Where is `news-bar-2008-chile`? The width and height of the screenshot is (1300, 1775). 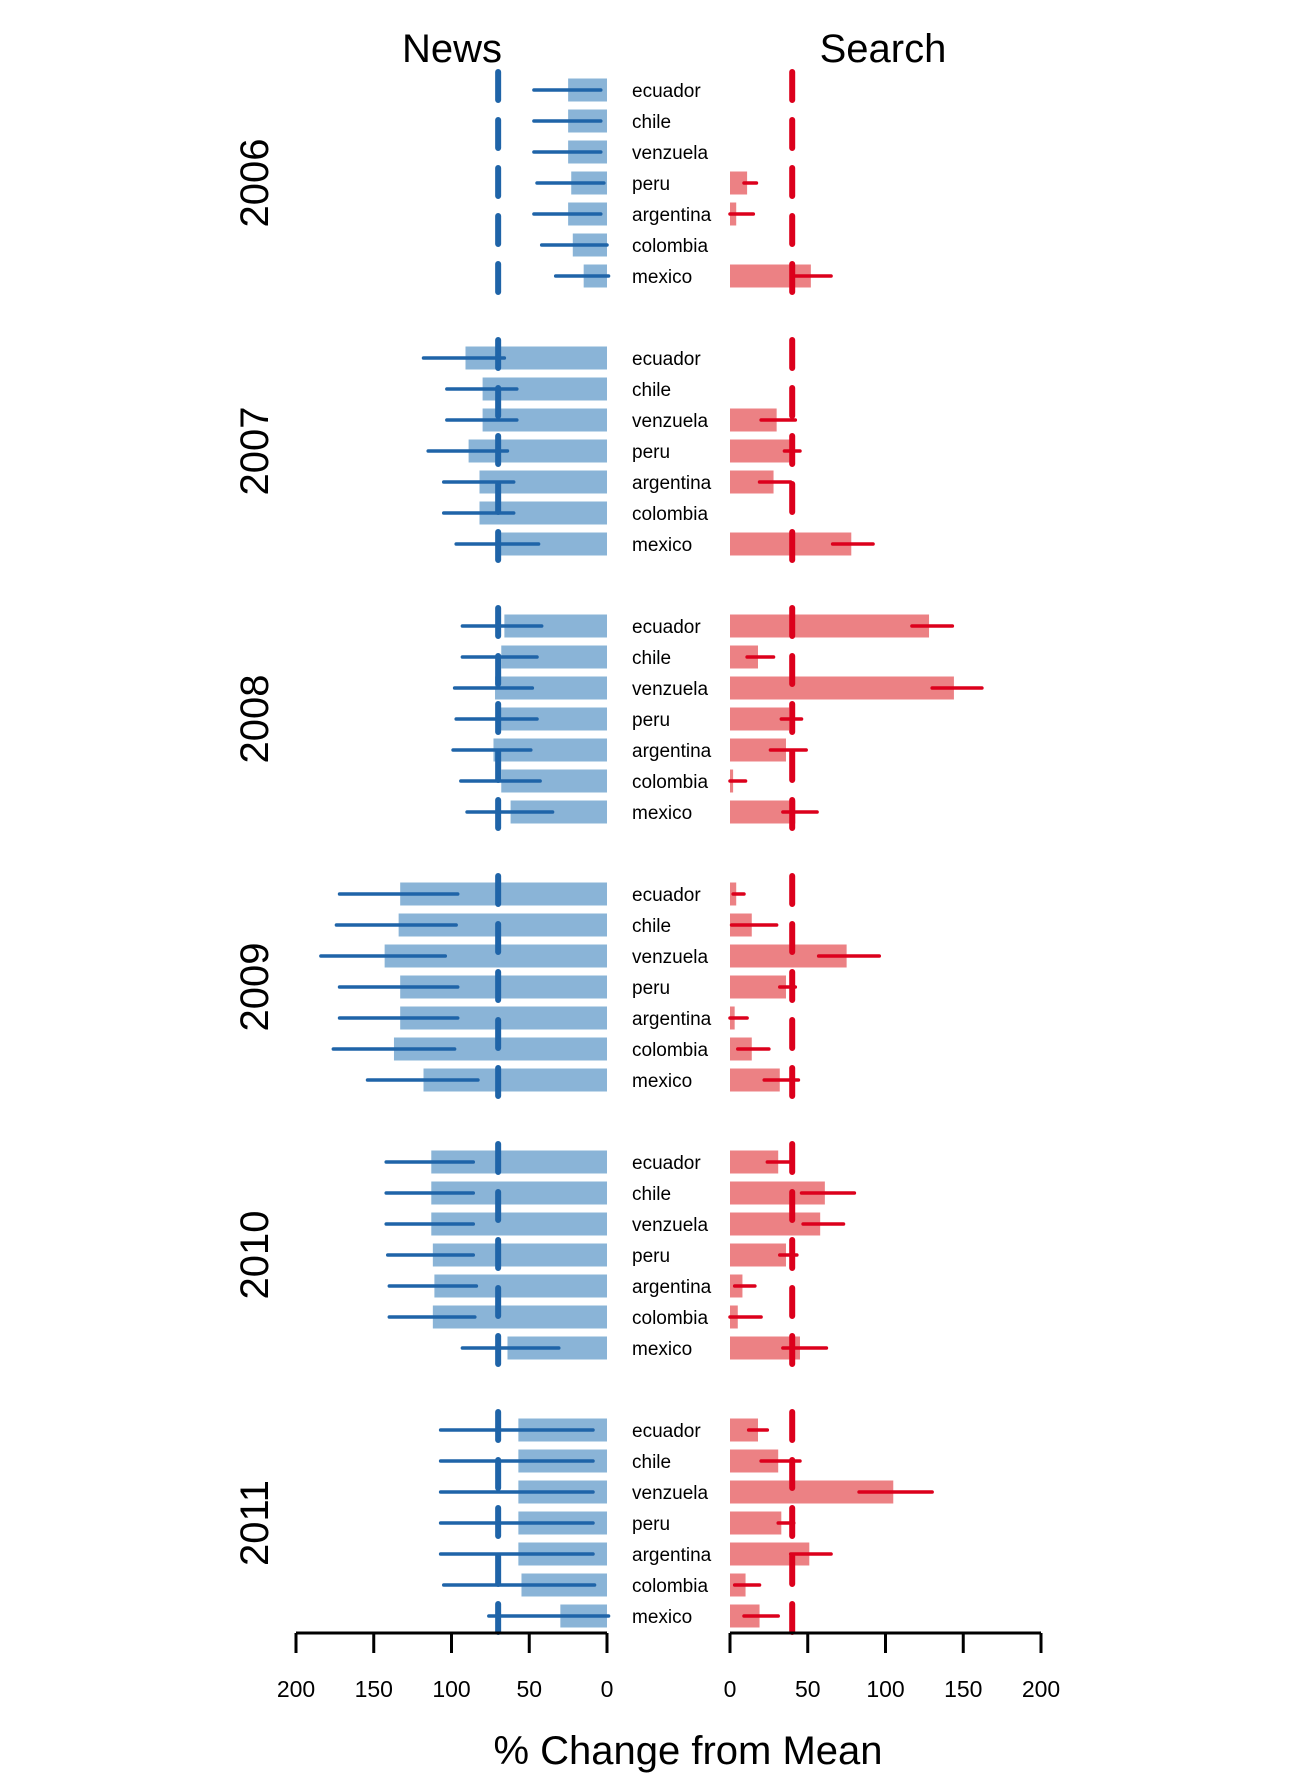
news-bar-2008-chile is located at coordinates (554, 657).